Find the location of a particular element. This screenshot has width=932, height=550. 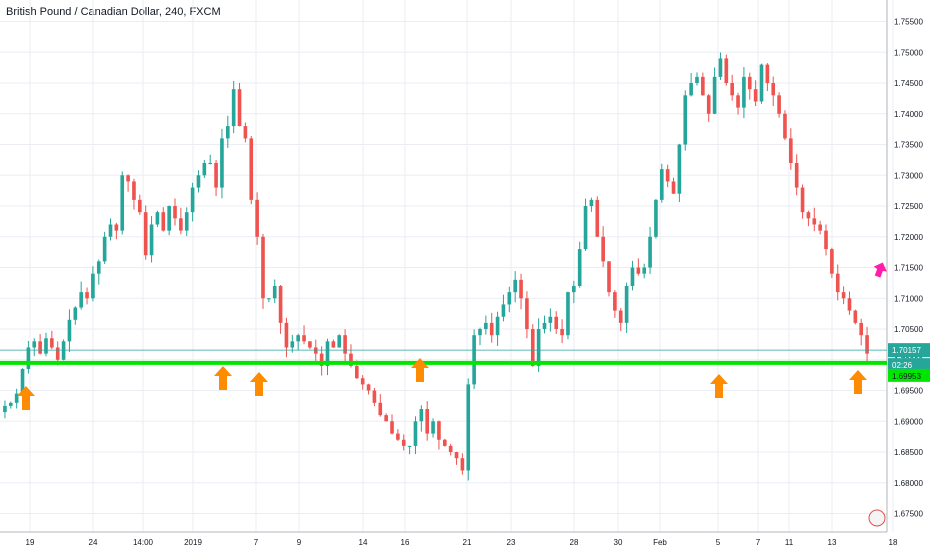

x-tick-label: Feb is located at coordinates (660, 542).